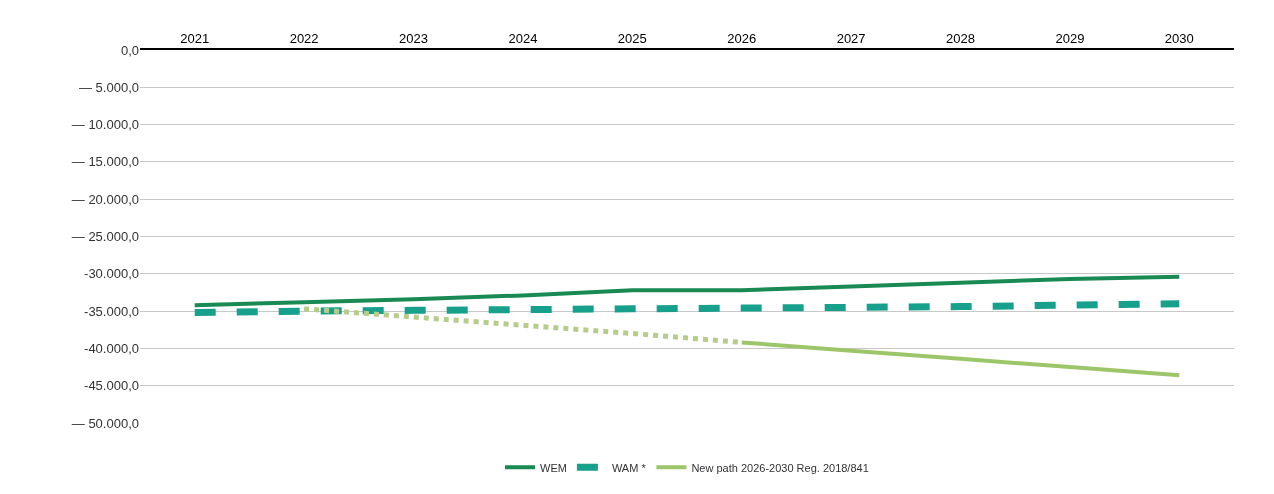  Describe the element at coordinates (111, 348) in the screenshot. I see `y-tick-label: -40.000,0` at that location.